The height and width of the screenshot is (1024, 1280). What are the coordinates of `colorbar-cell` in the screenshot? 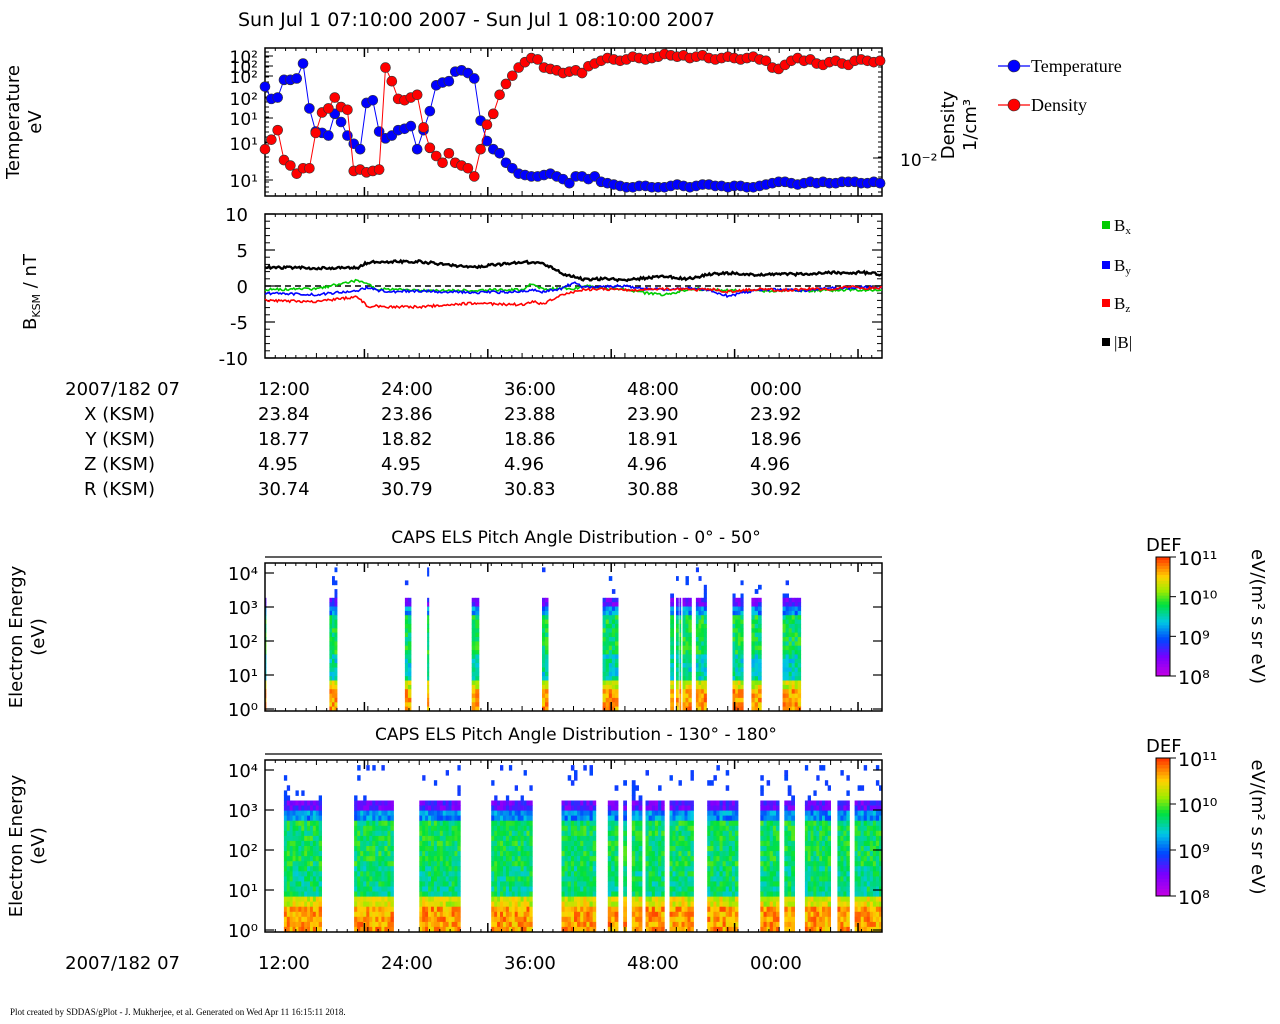 It's located at (1163, 570).